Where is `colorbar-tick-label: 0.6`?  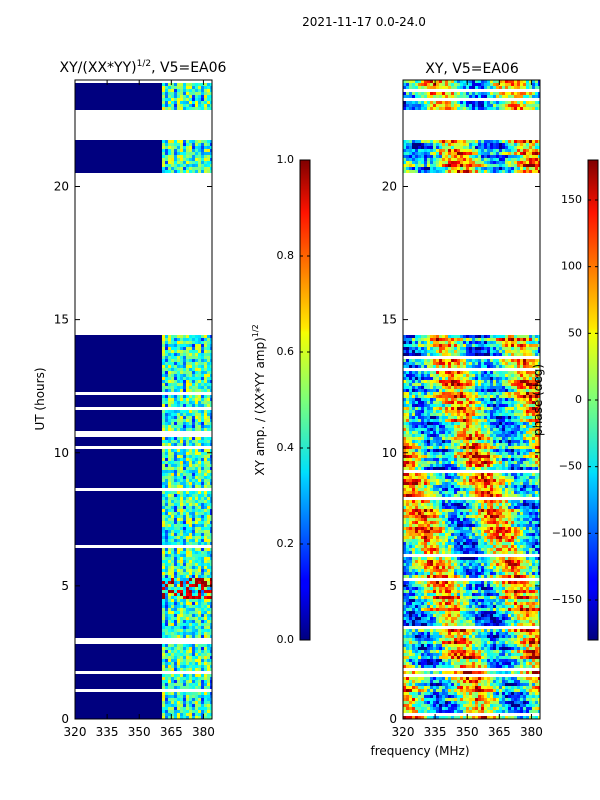 colorbar-tick-label: 0.6 is located at coordinates (286, 351).